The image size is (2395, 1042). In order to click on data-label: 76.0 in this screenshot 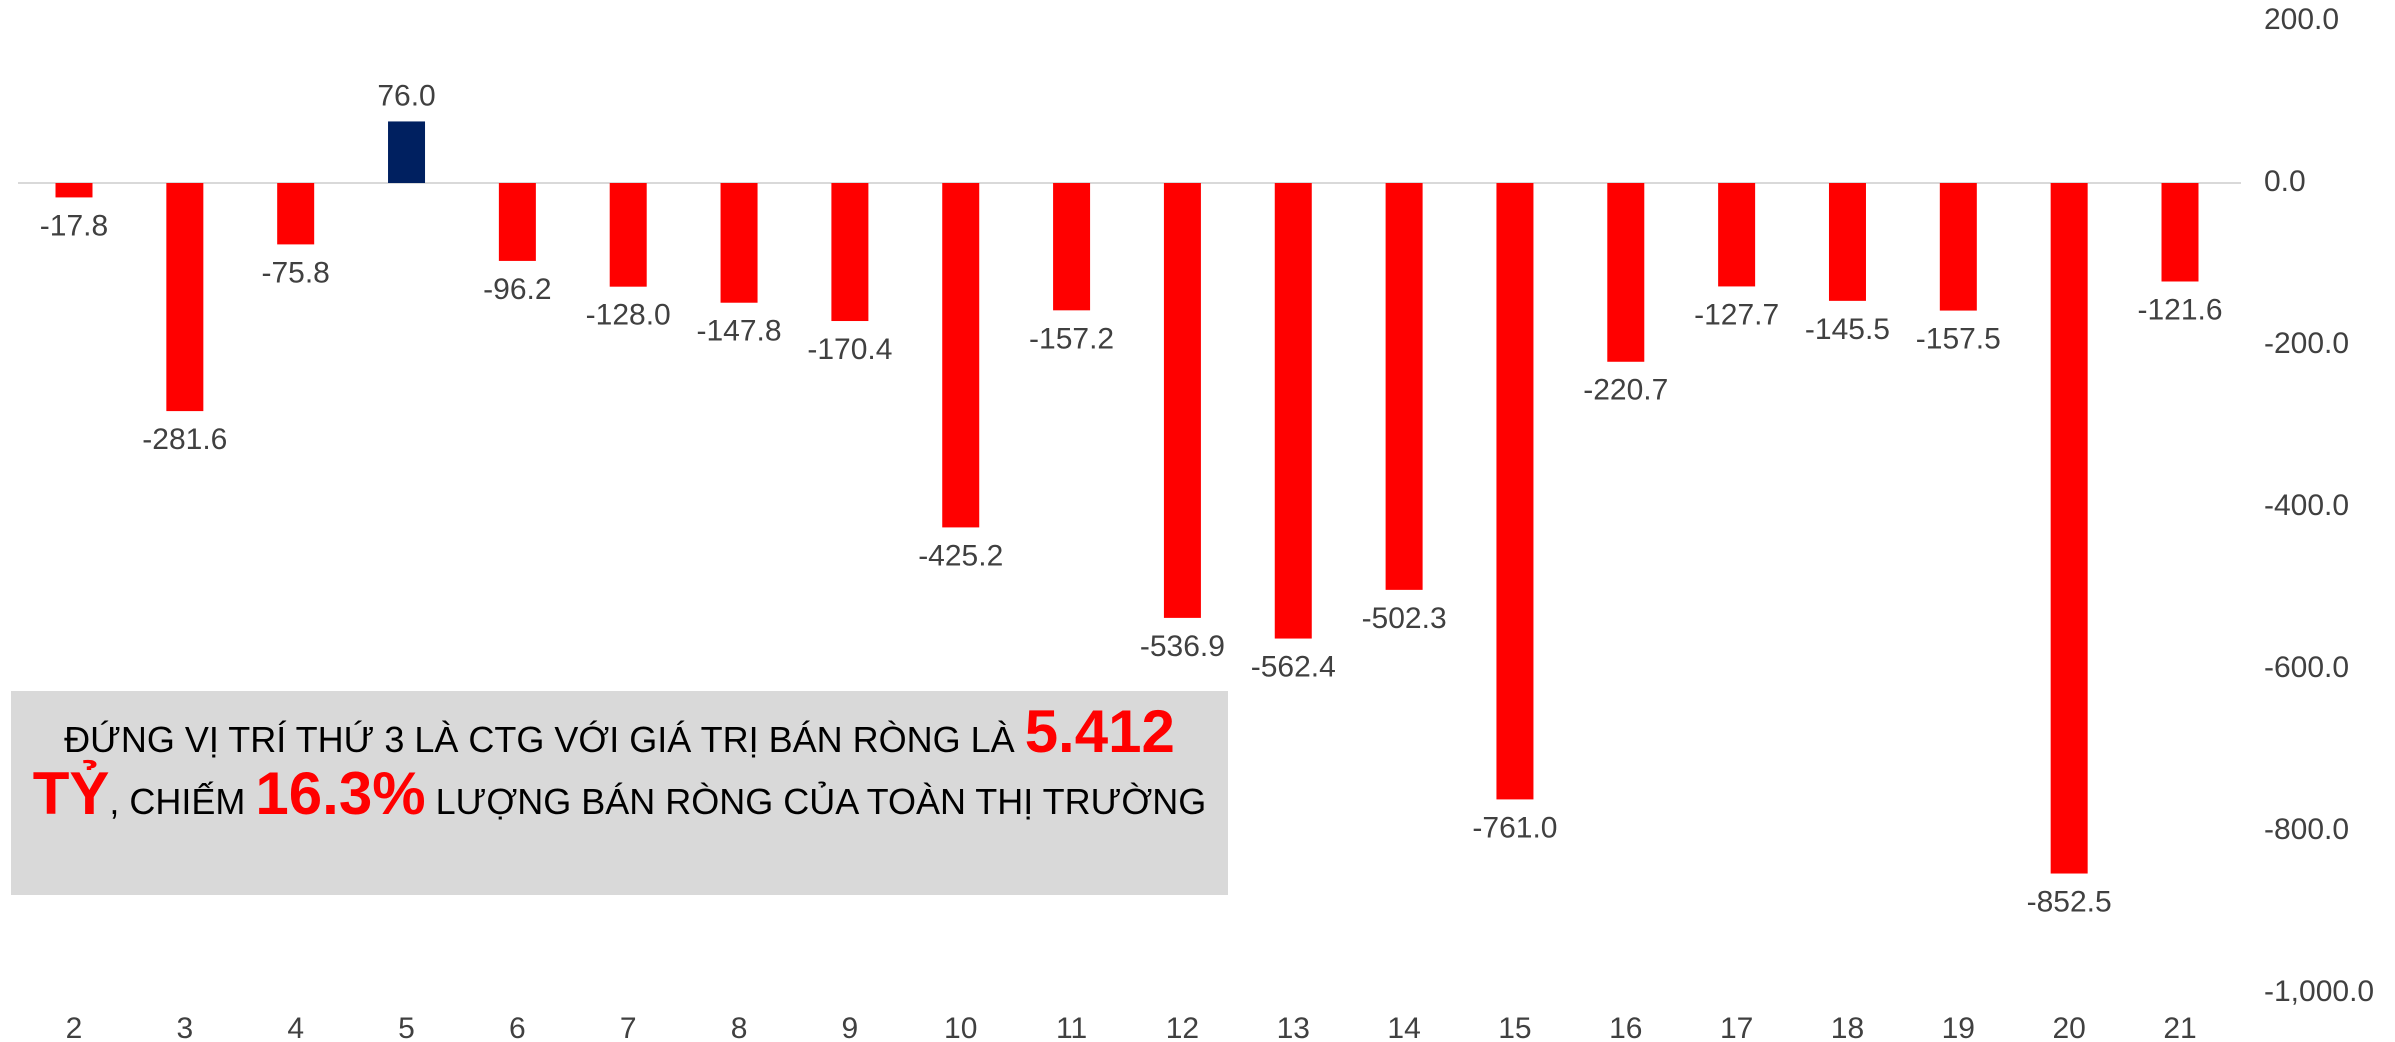, I will do `click(406, 95)`.